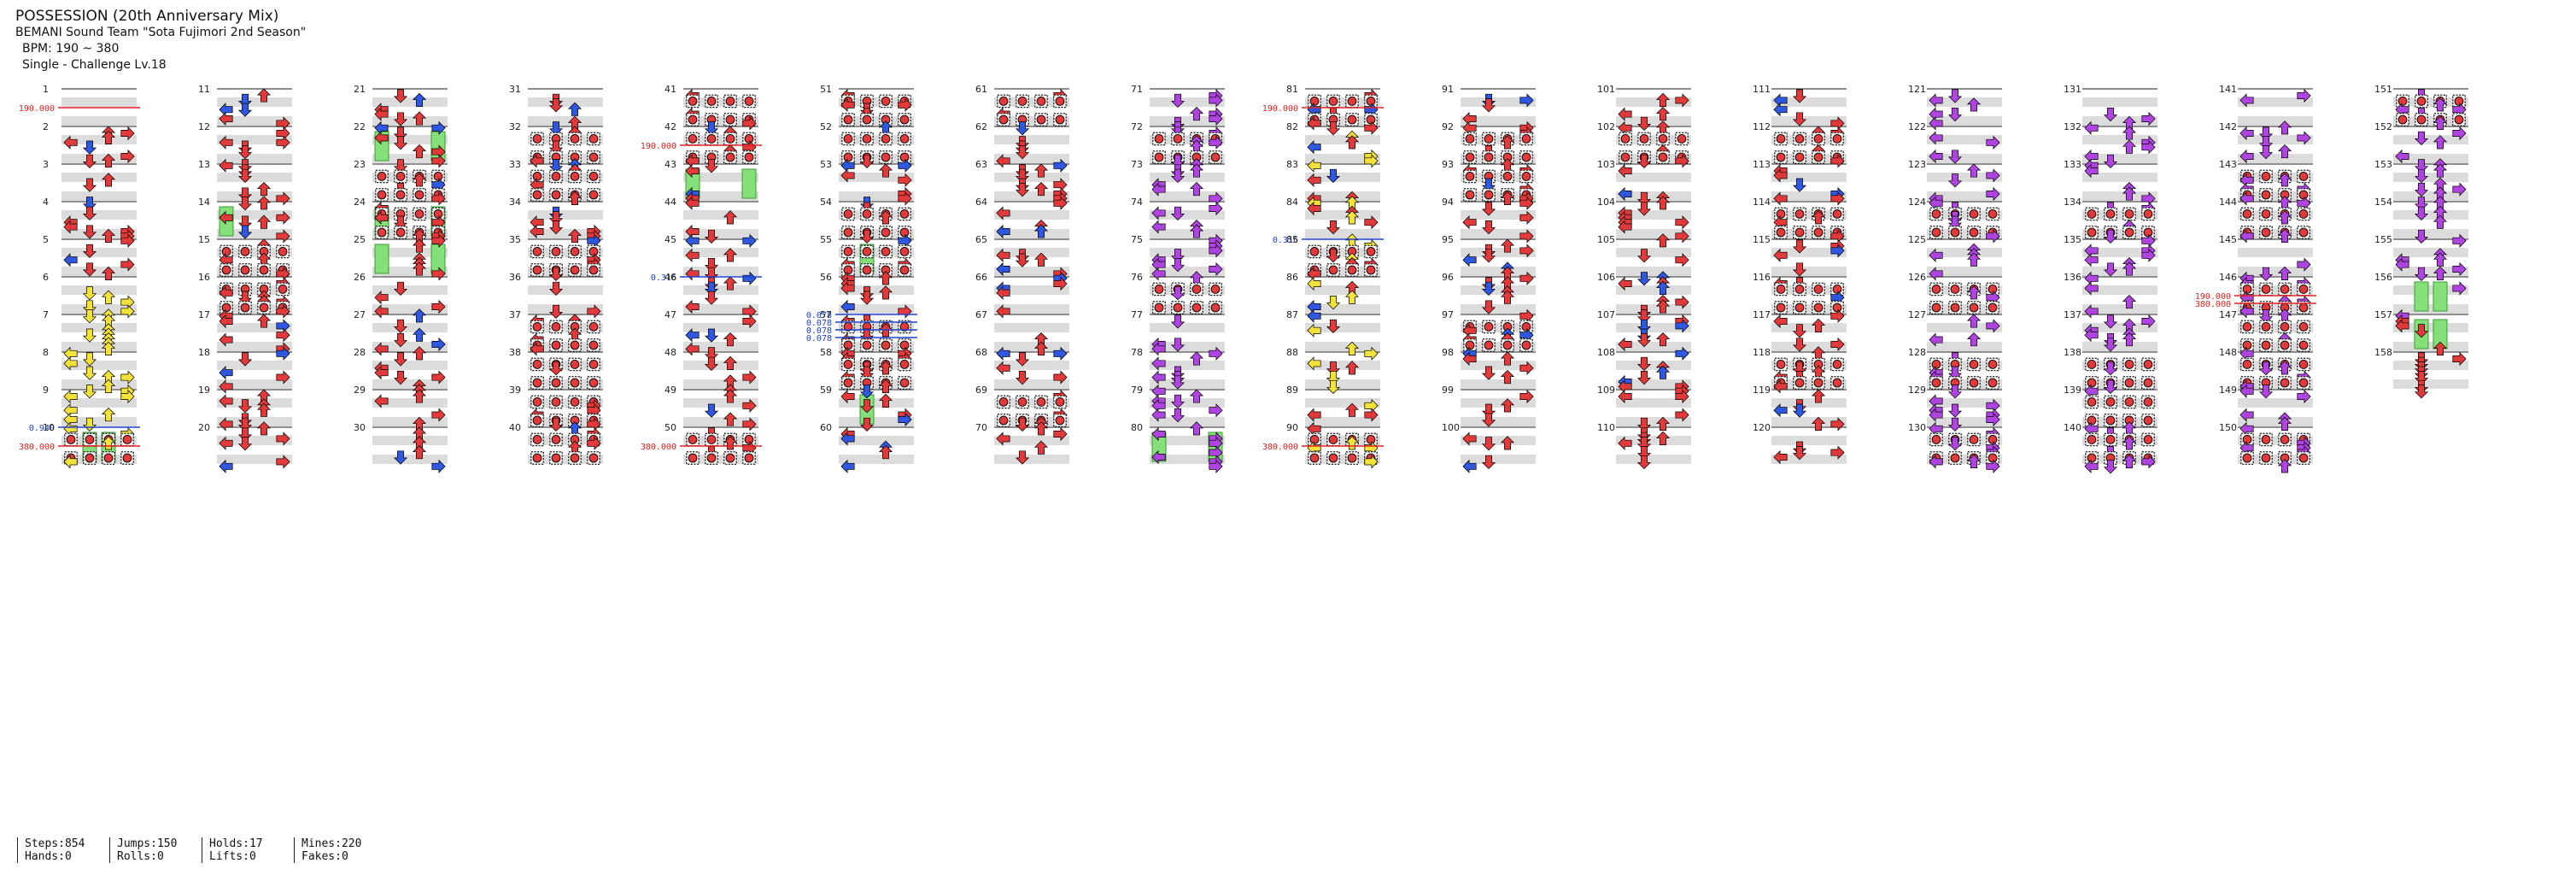  Describe the element at coordinates (981, 240) in the screenshot. I see `measure-number: 65` at that location.